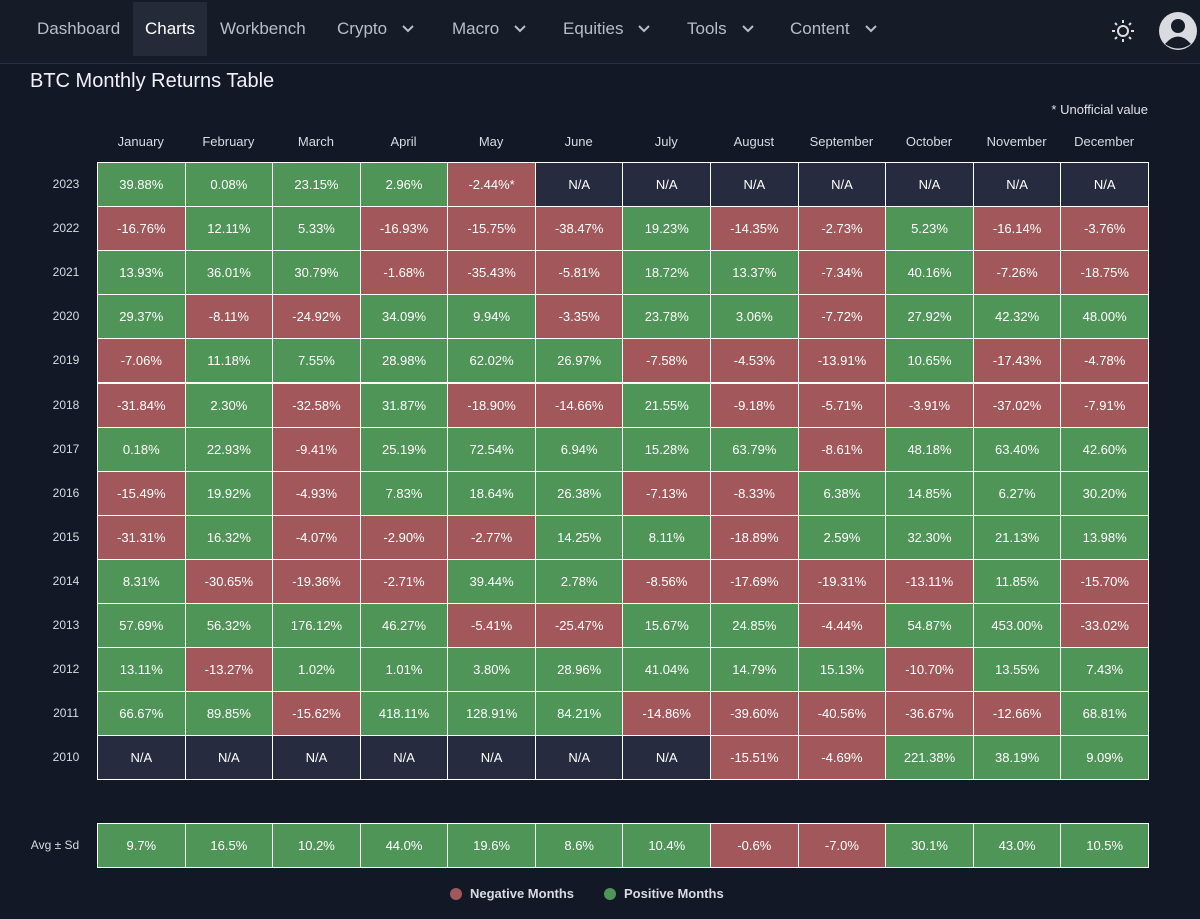 The height and width of the screenshot is (919, 1200). What do you see at coordinates (491, 185) in the screenshot?
I see `return-cell: -2.44%*` at bounding box center [491, 185].